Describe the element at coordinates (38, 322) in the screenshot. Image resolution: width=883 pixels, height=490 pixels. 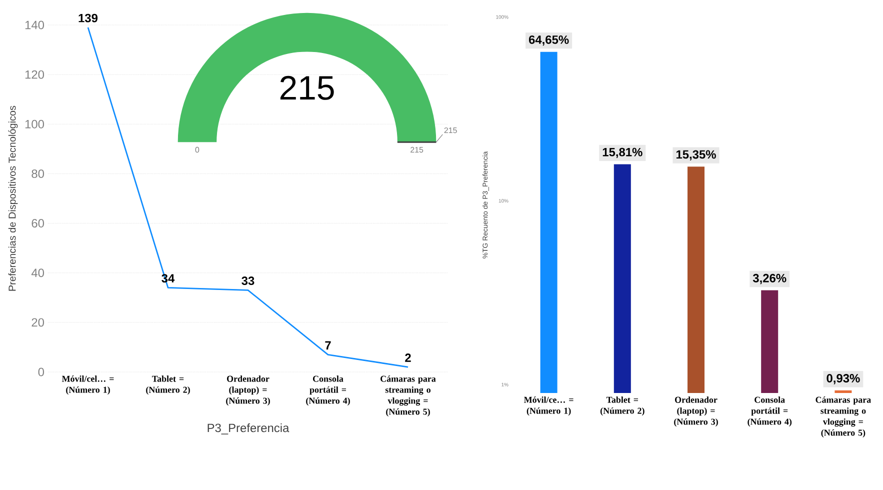
I see `y-tick-label: 20` at that location.